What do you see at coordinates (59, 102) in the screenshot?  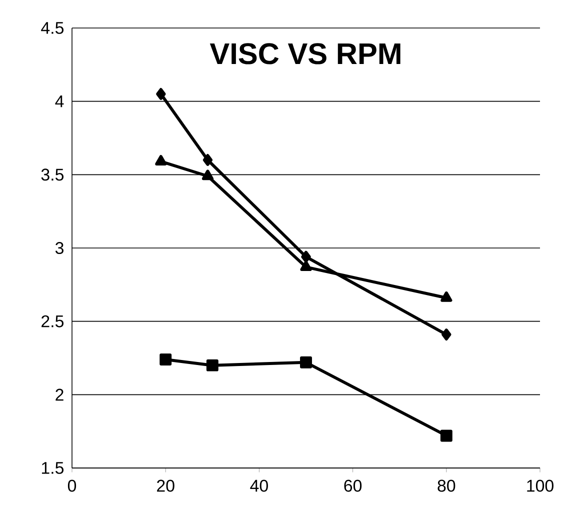 I see `y-tick-label: 4` at bounding box center [59, 102].